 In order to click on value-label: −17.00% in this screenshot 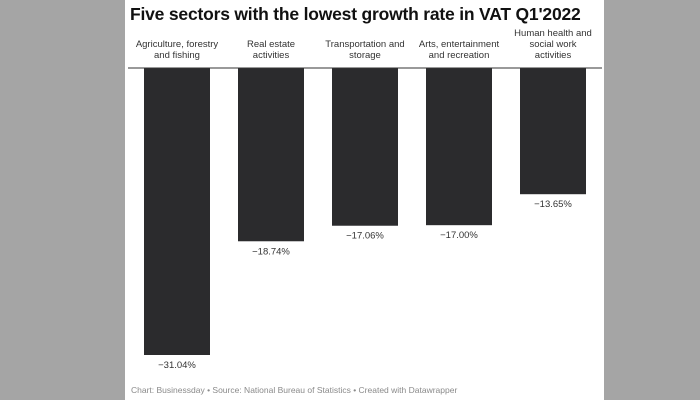, I will do `click(459, 235)`.